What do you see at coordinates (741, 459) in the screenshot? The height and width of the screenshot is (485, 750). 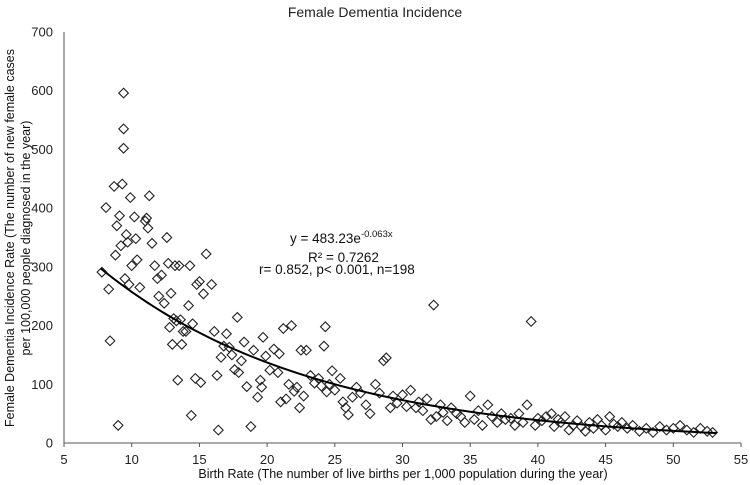 I see `x-tick-label: 55` at bounding box center [741, 459].